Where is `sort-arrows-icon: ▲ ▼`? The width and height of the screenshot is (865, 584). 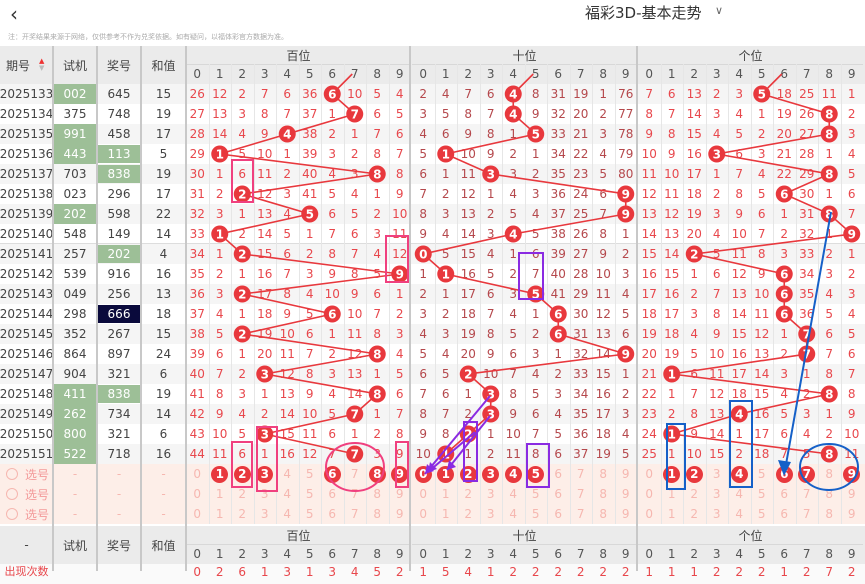
sort-arrows-icon: ▲ ▼ is located at coordinates (42, 64).